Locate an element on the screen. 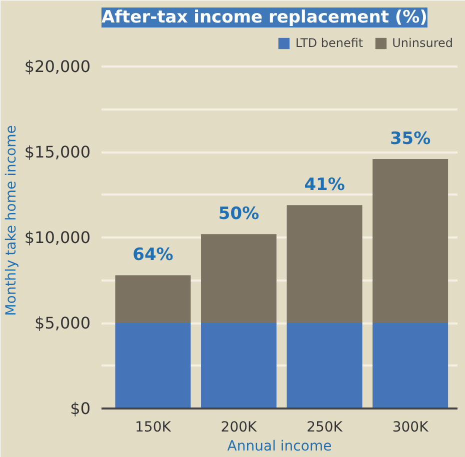  x-axis-title: Annual income is located at coordinates (279, 446).